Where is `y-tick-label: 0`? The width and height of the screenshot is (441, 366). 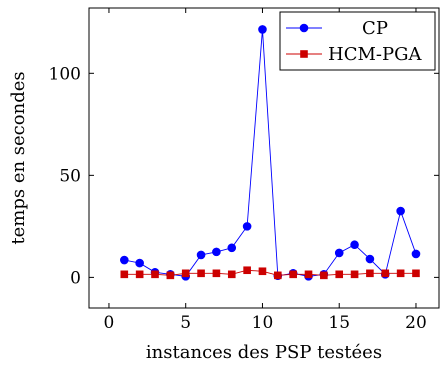 y-tick-label: 0 is located at coordinates (75, 278).